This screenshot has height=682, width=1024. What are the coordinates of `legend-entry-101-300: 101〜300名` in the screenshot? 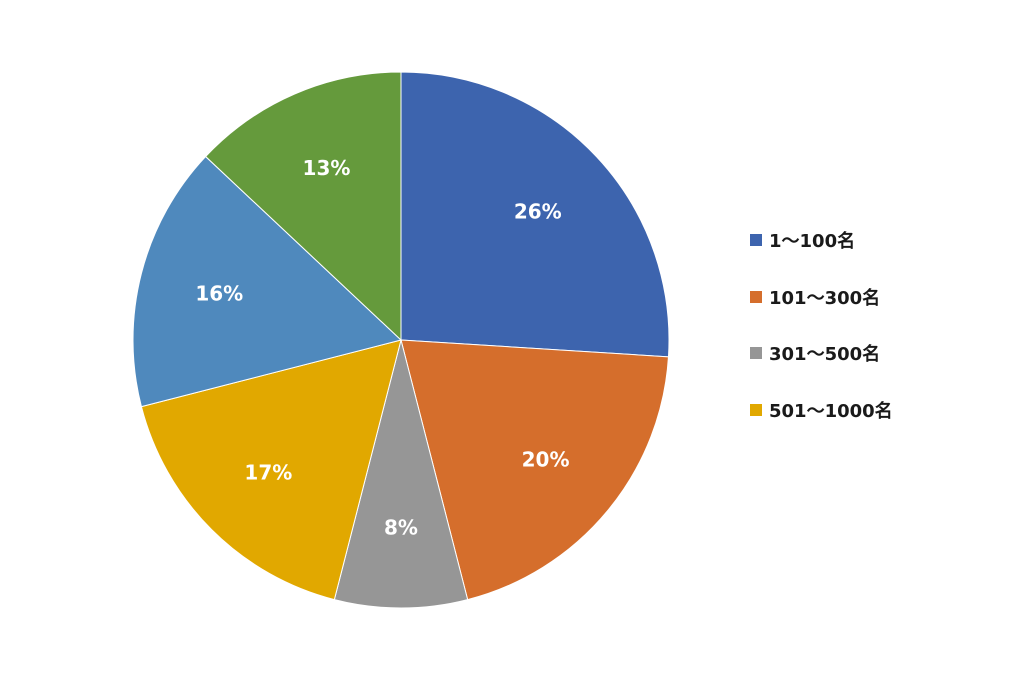 It's located at (821, 297).